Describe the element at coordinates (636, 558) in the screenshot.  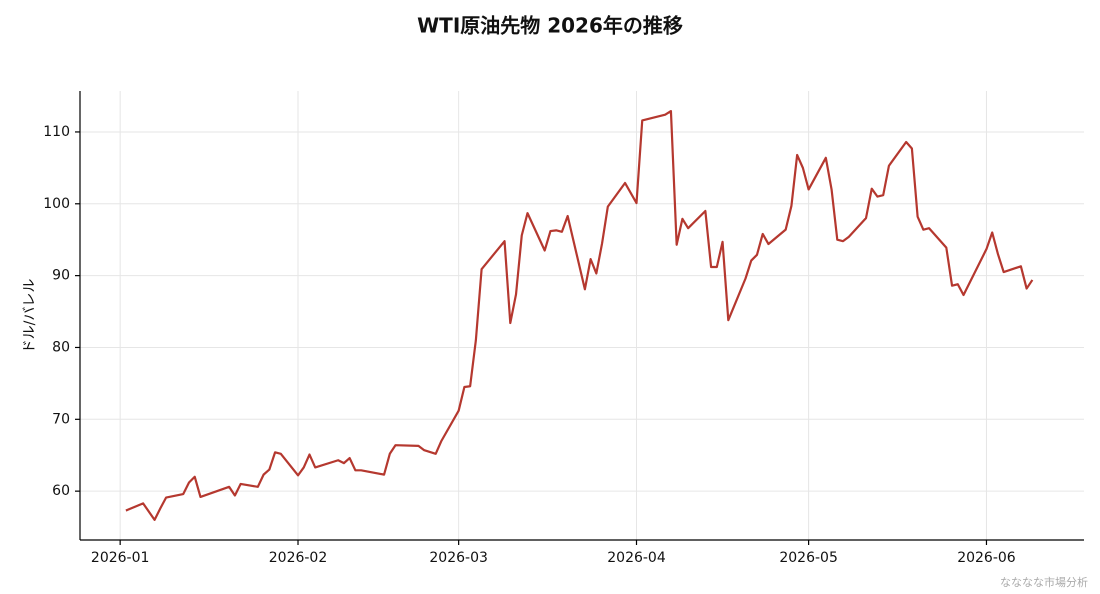
I see `x-tick-label: 2026-04` at that location.